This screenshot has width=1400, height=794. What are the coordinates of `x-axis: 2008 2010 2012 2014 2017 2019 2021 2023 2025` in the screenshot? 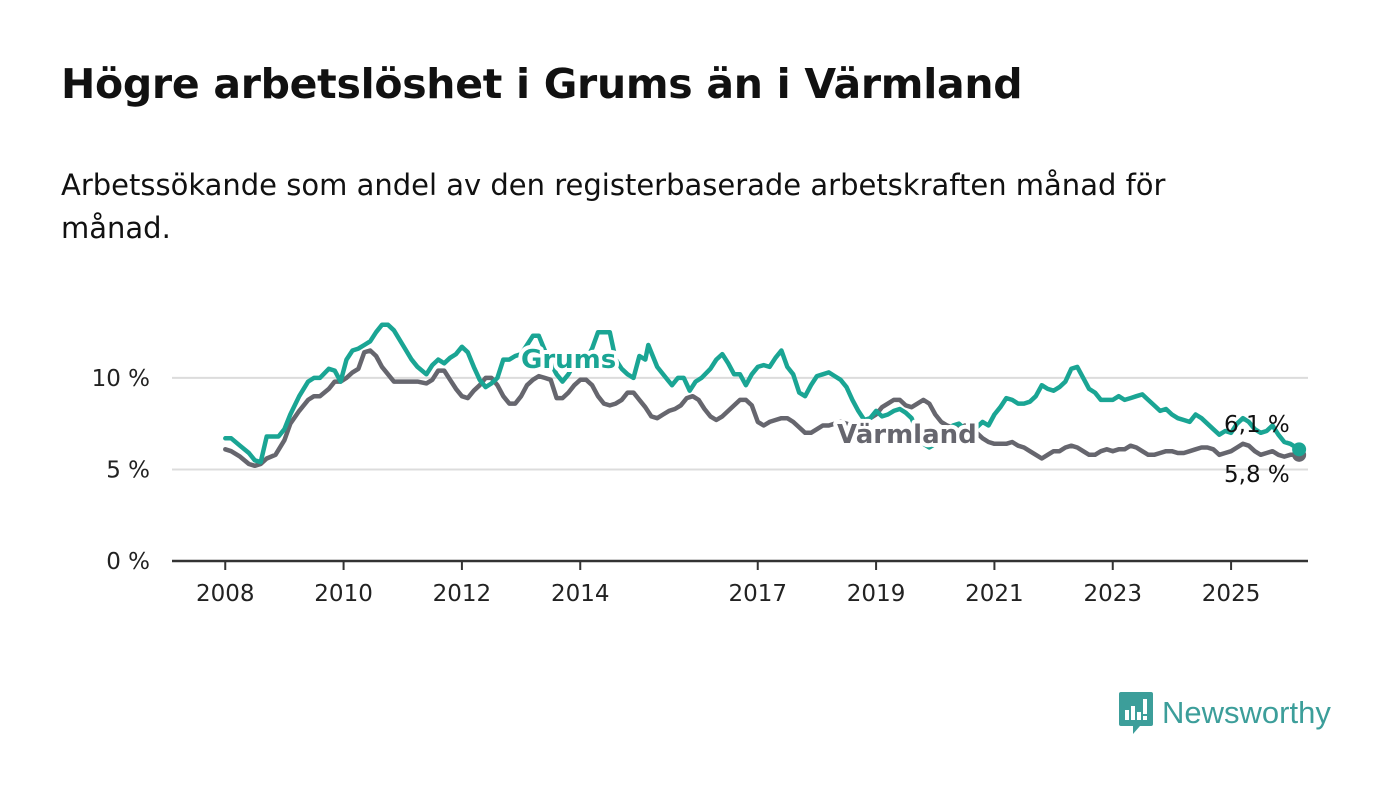 It's located at (740, 583).